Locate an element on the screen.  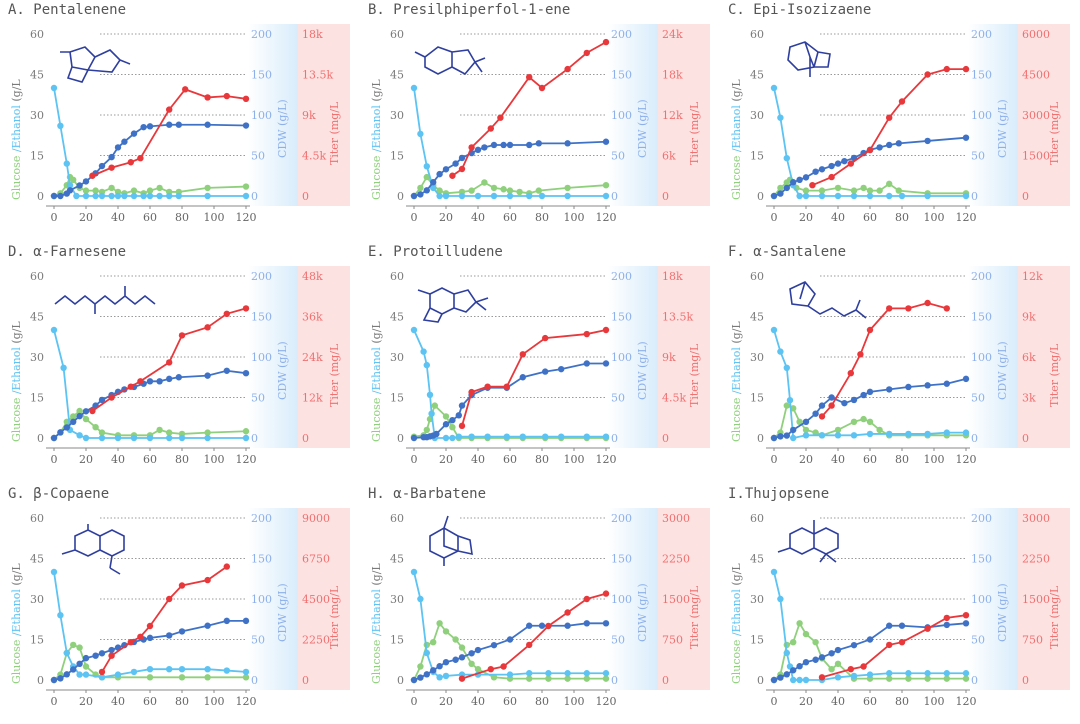
axis-label-part: (g/L is located at coordinates (16, 92).